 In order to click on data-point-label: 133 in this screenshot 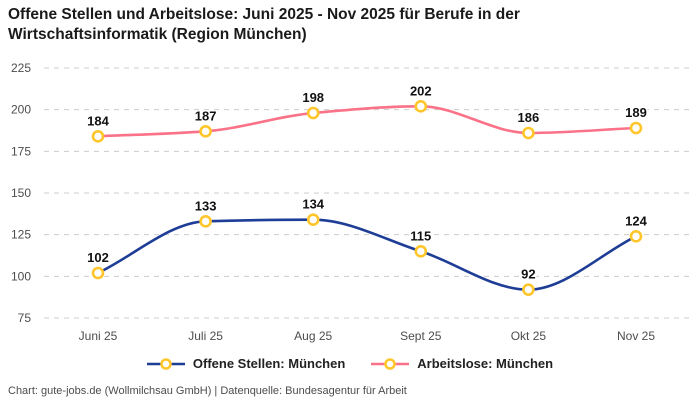, I will do `click(206, 205)`.